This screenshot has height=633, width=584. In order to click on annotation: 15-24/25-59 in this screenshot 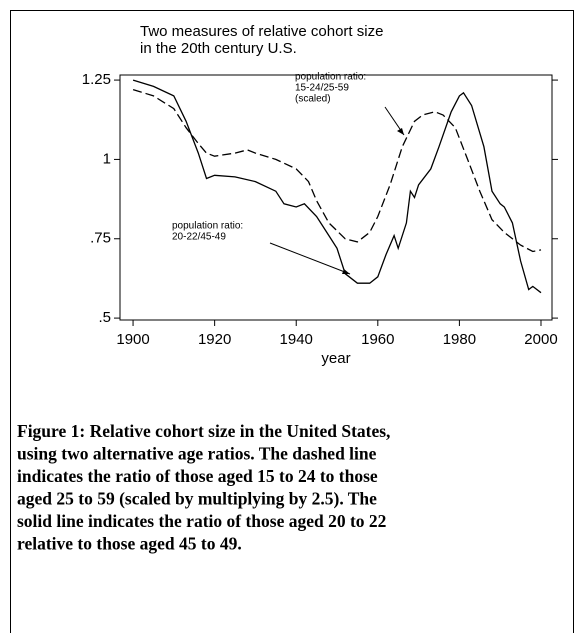, I will do `click(322, 88)`.